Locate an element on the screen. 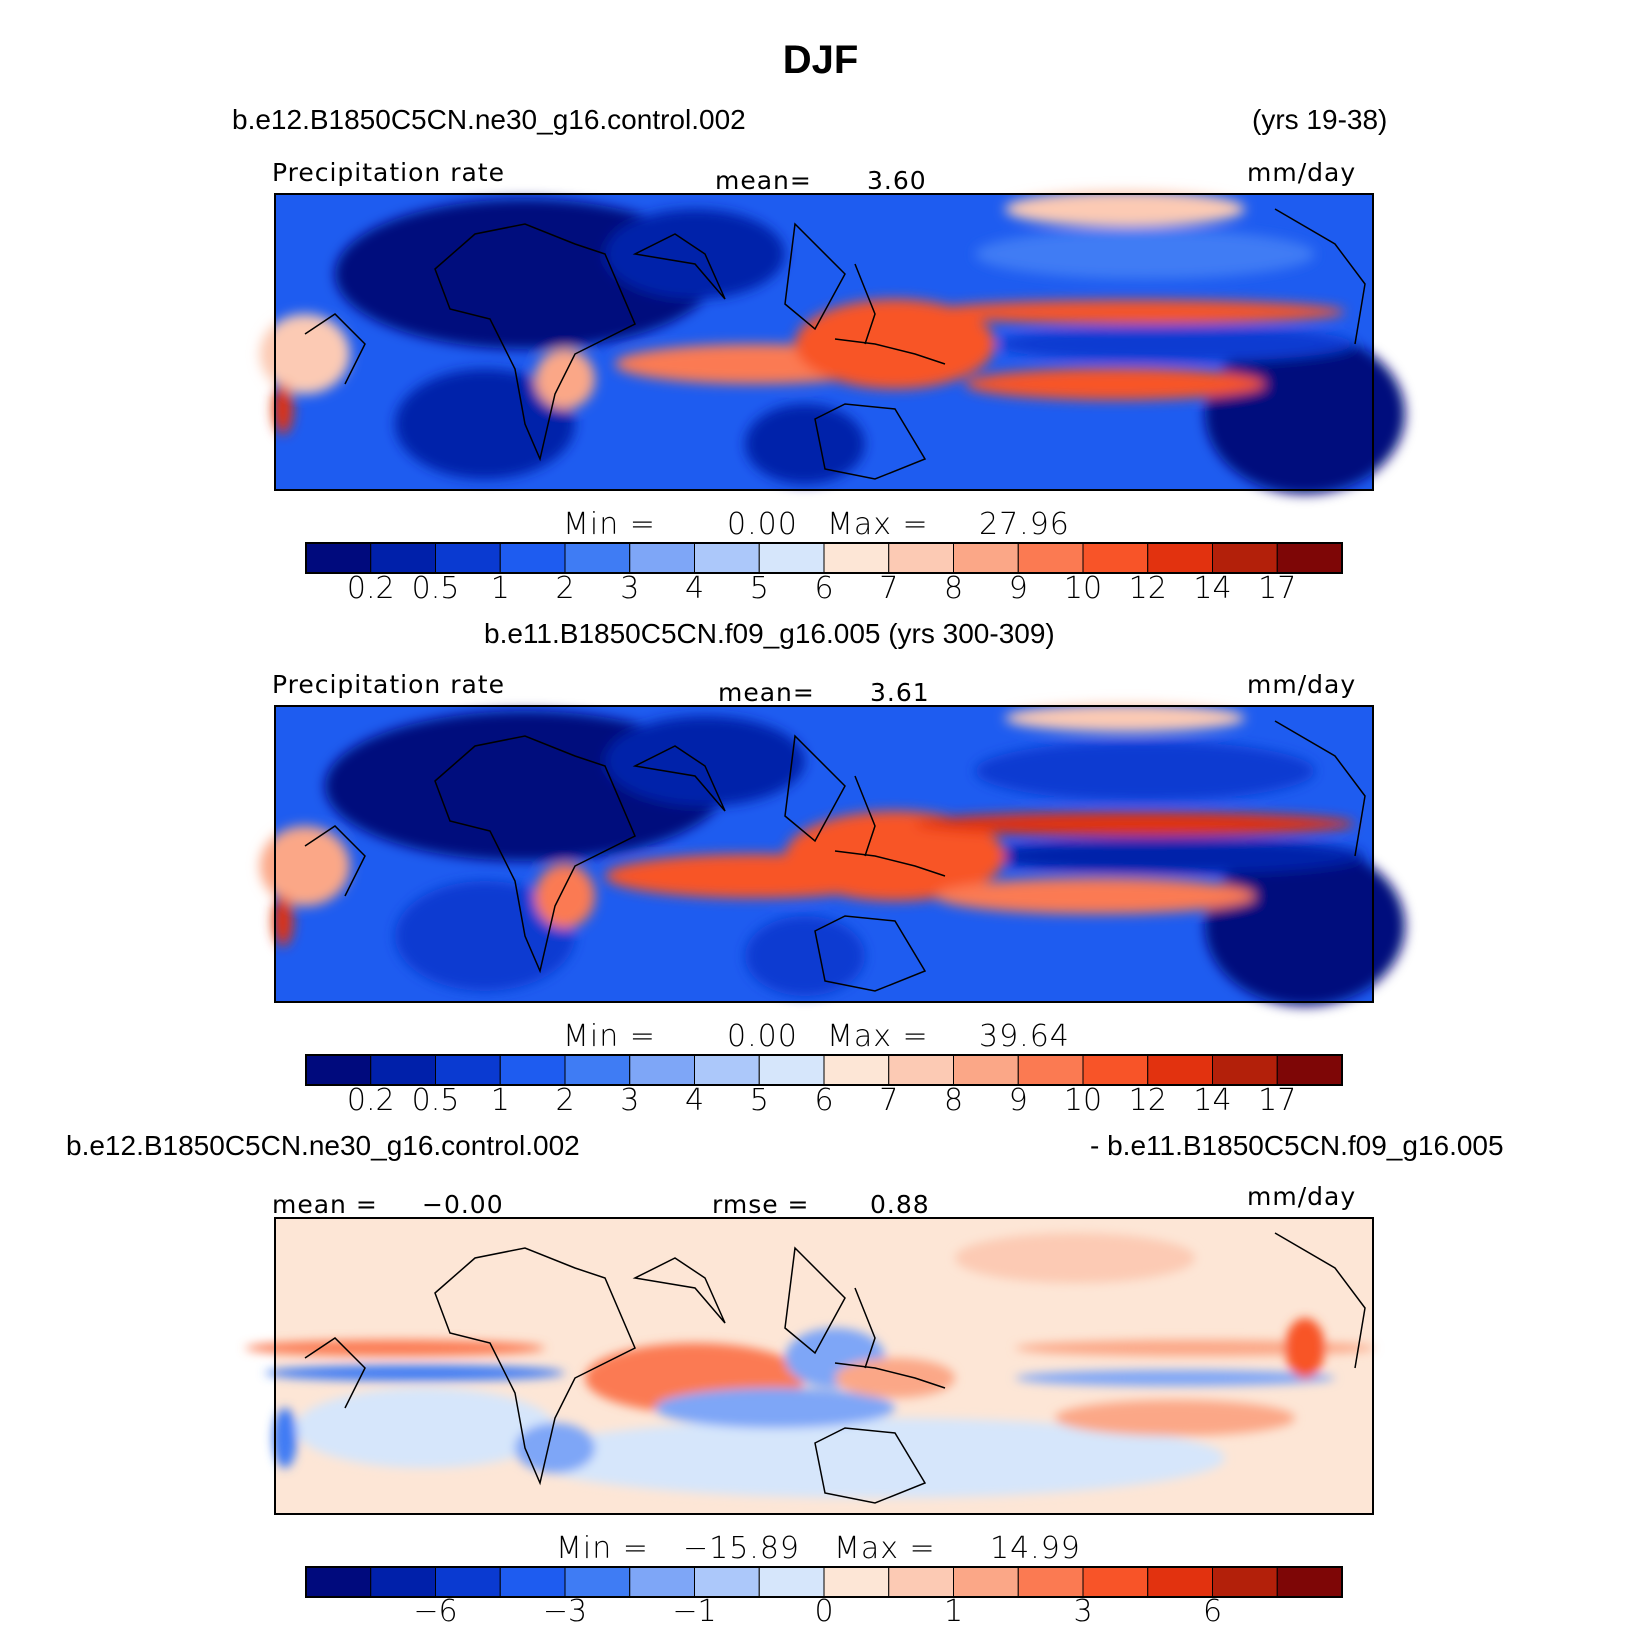  panel2-south-atlantic-dry-region is located at coordinates (485, 936).